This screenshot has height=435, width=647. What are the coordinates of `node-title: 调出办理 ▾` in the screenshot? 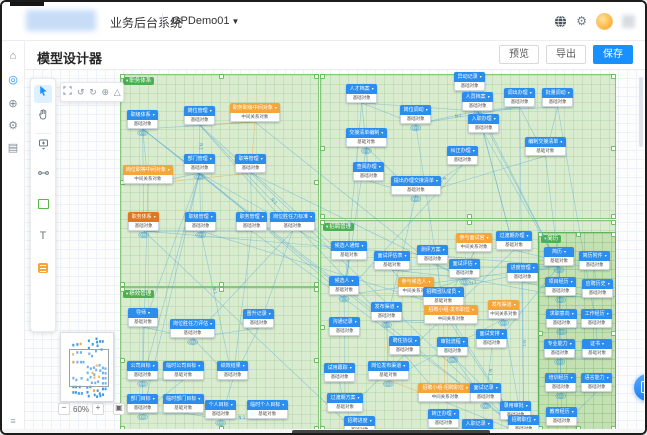 It's located at (520, 93).